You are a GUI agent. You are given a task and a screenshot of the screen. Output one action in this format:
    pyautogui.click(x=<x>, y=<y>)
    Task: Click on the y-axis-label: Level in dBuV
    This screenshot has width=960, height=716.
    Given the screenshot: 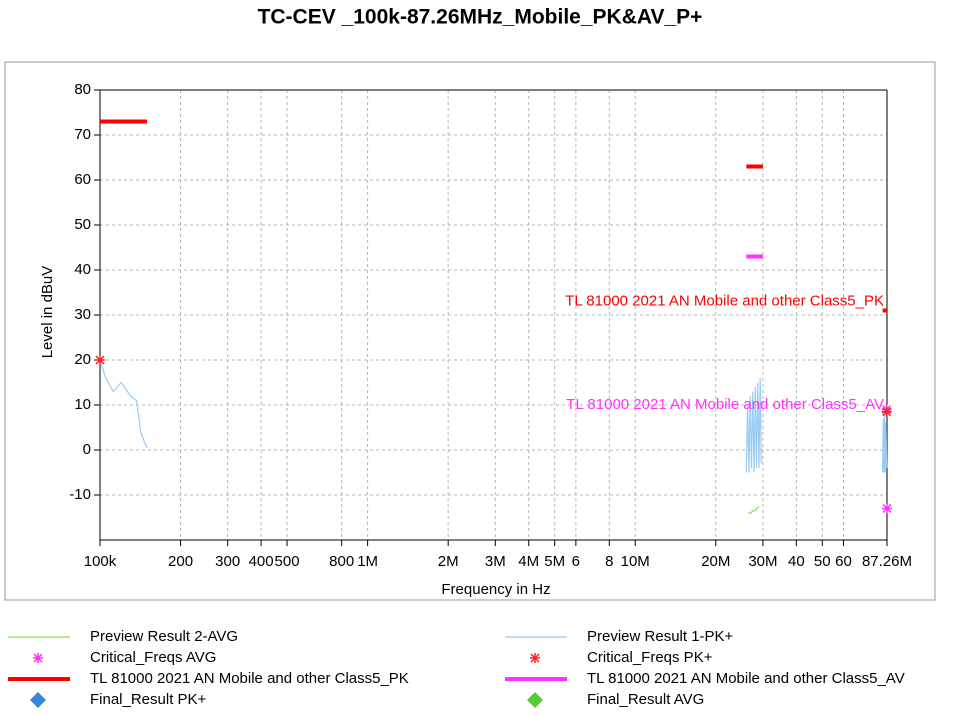 What is the action you would take?
    pyautogui.click(x=47, y=312)
    